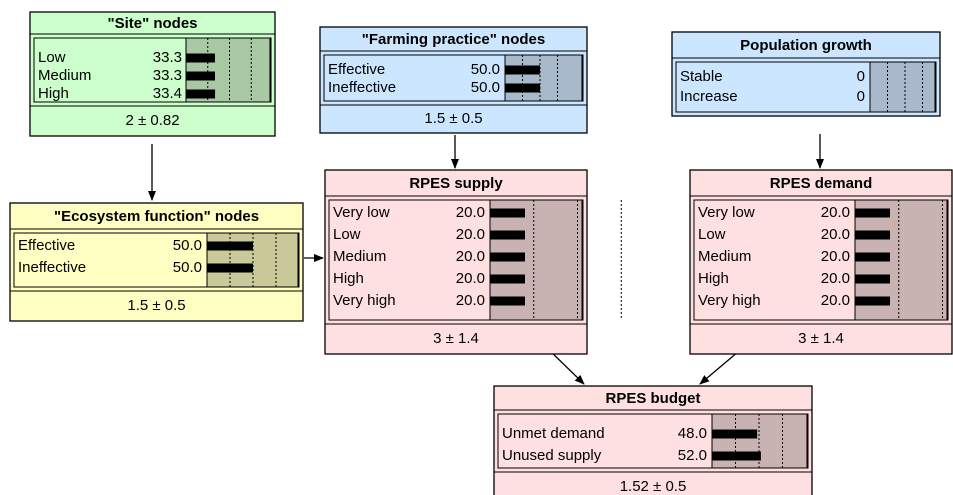 The height and width of the screenshot is (495, 953). Describe the element at coordinates (456, 183) in the screenshot. I see `node-title: RPES supply` at that location.